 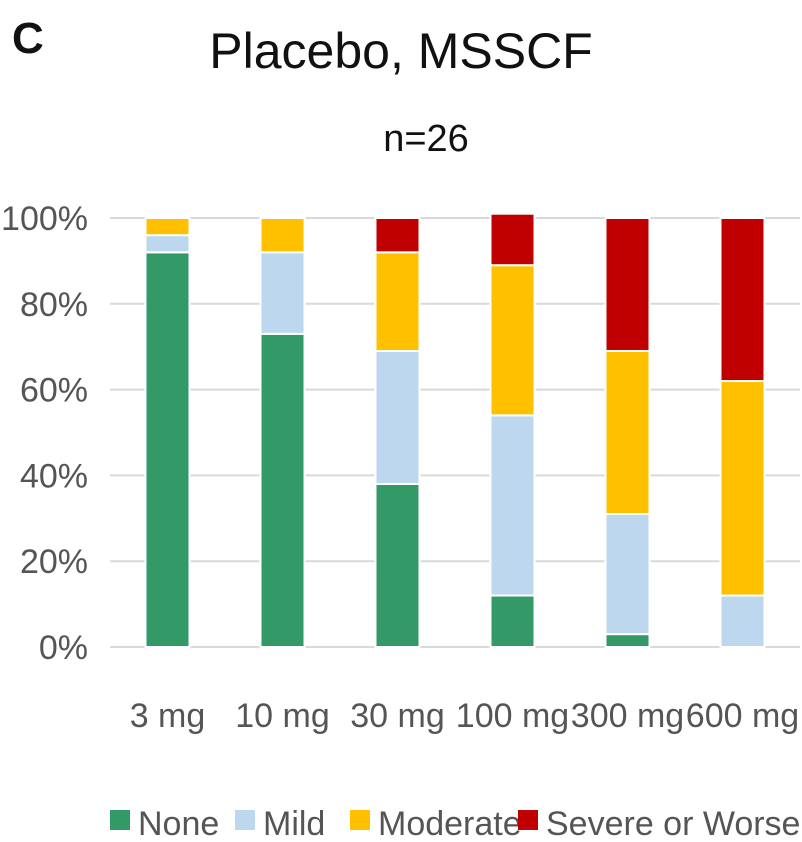 I want to click on x-tick-label: 100 mg, so click(x=512, y=716).